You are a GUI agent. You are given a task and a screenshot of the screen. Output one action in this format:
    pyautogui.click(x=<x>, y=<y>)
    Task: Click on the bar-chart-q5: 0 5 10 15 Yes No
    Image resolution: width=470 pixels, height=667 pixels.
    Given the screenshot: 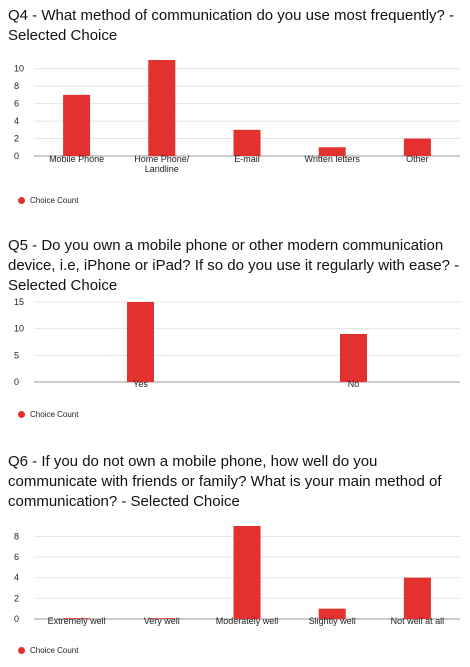 What is the action you would take?
    pyautogui.click(x=237, y=343)
    